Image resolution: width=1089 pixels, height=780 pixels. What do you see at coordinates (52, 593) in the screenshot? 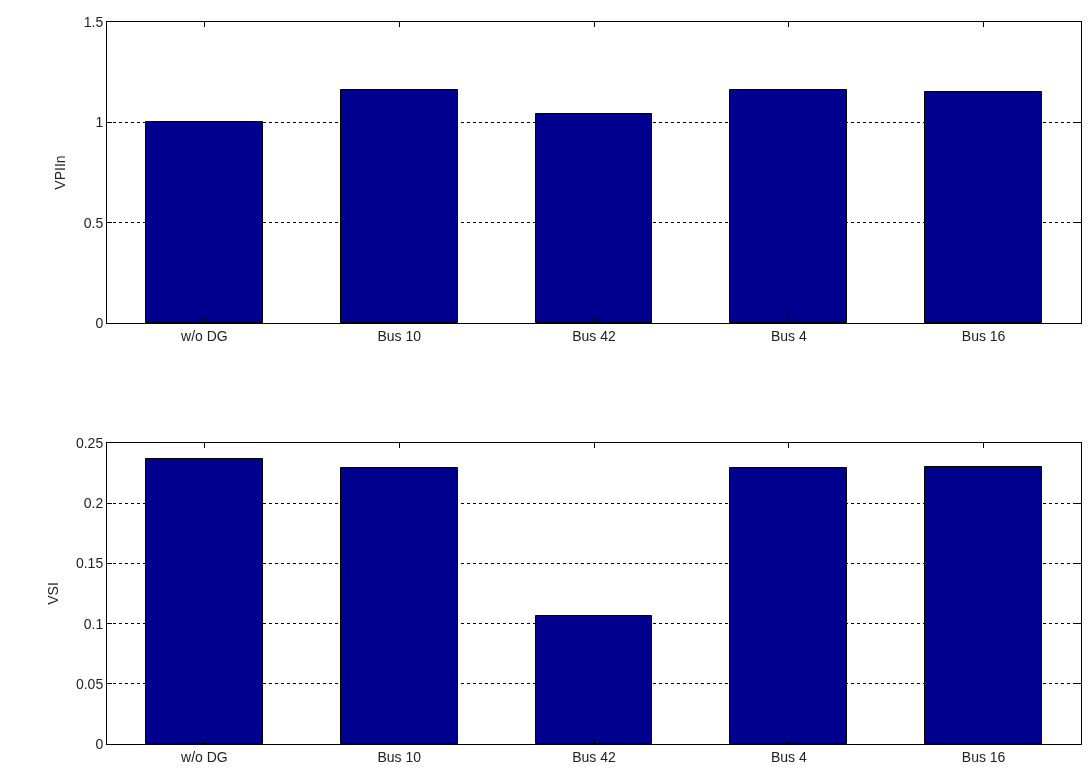
I see `y-axis-title: VSI` at bounding box center [52, 593].